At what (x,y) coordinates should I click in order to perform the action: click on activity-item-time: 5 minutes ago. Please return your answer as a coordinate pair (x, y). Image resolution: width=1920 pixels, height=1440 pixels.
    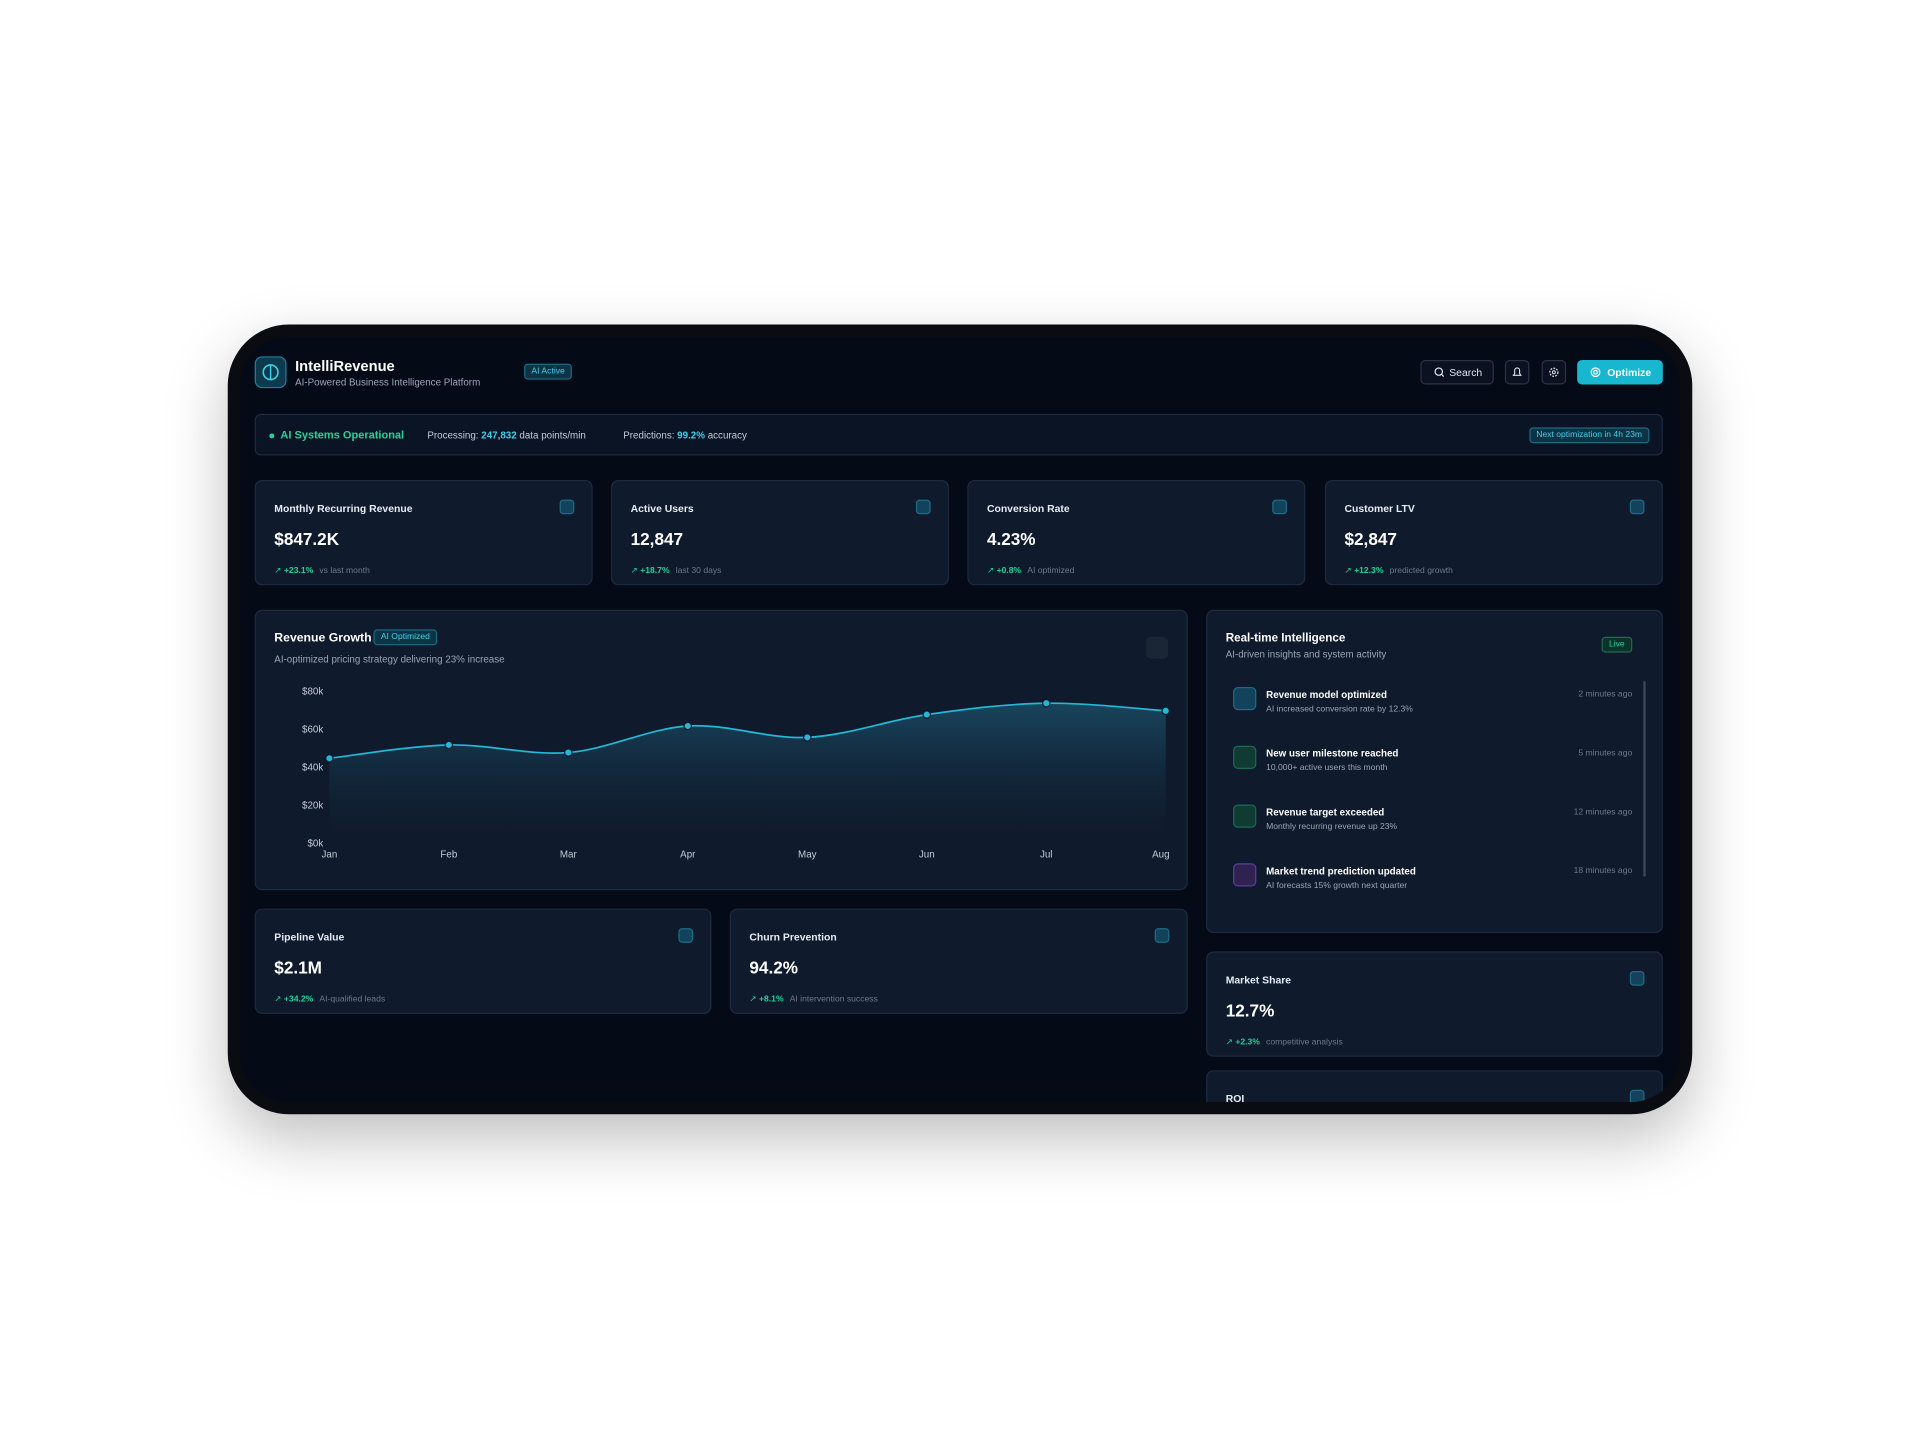
    Looking at the image, I should click on (1605, 753).